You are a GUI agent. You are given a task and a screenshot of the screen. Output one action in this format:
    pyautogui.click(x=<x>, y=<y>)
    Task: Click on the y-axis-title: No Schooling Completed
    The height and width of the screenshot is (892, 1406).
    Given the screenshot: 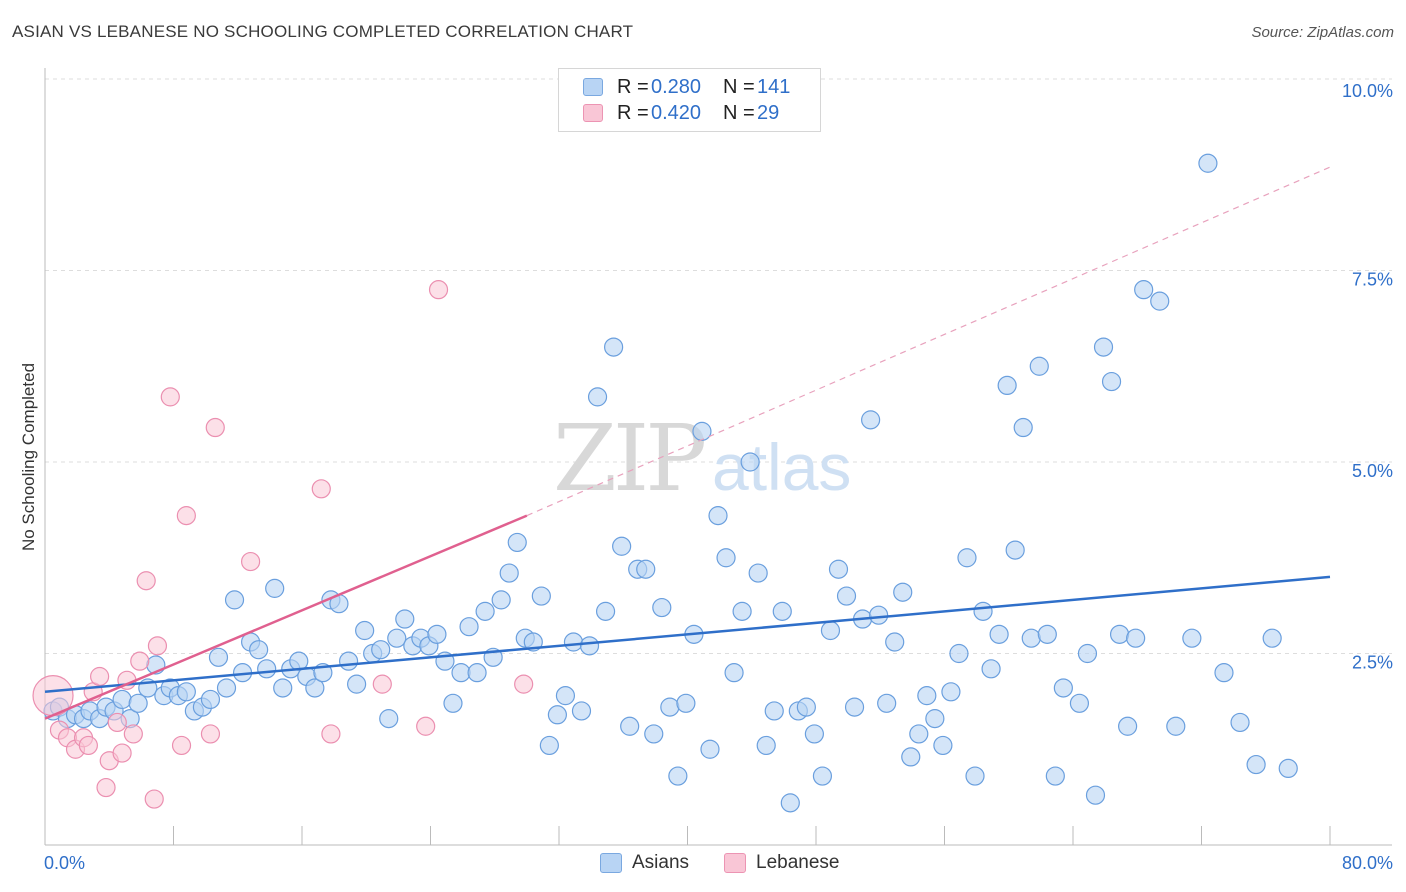 What is the action you would take?
    pyautogui.click(x=28, y=457)
    